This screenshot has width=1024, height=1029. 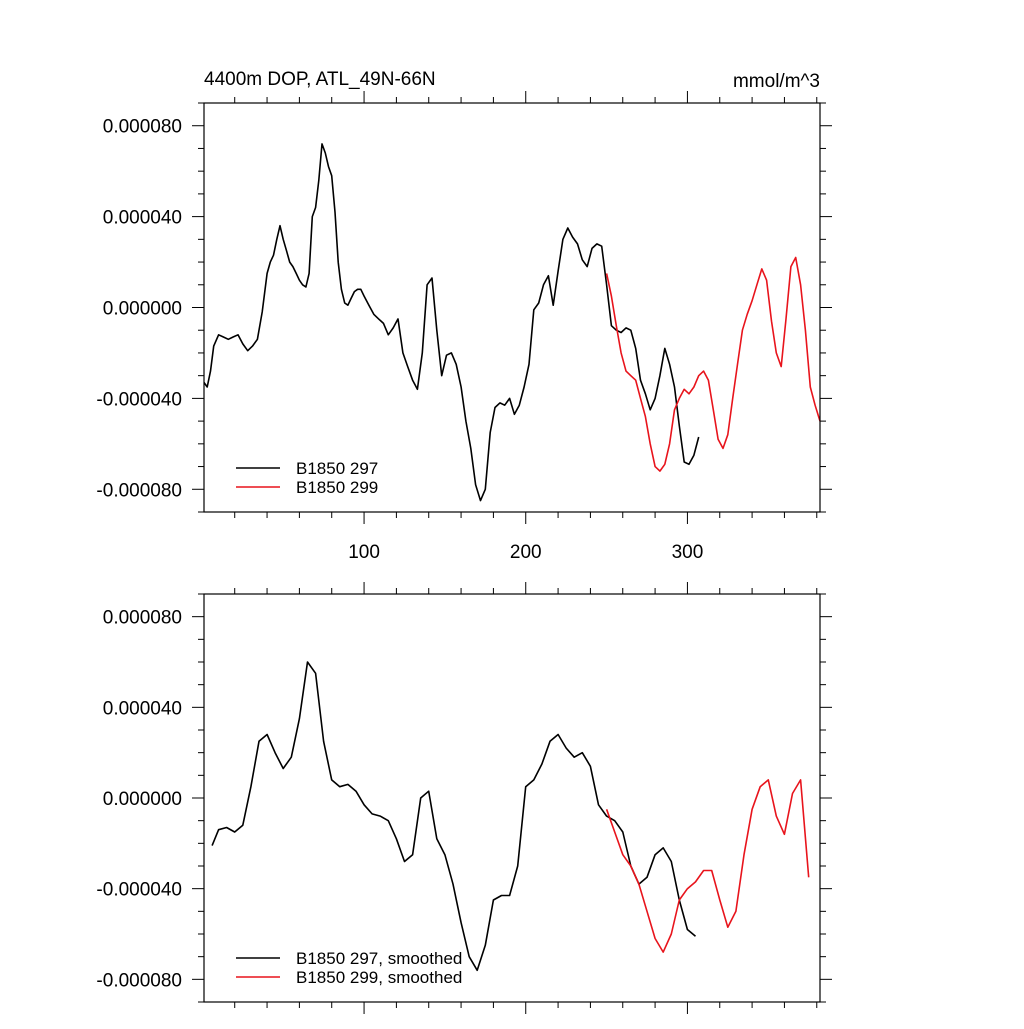 I want to click on series-line-b1850-297-smoothed, so click(x=454, y=816).